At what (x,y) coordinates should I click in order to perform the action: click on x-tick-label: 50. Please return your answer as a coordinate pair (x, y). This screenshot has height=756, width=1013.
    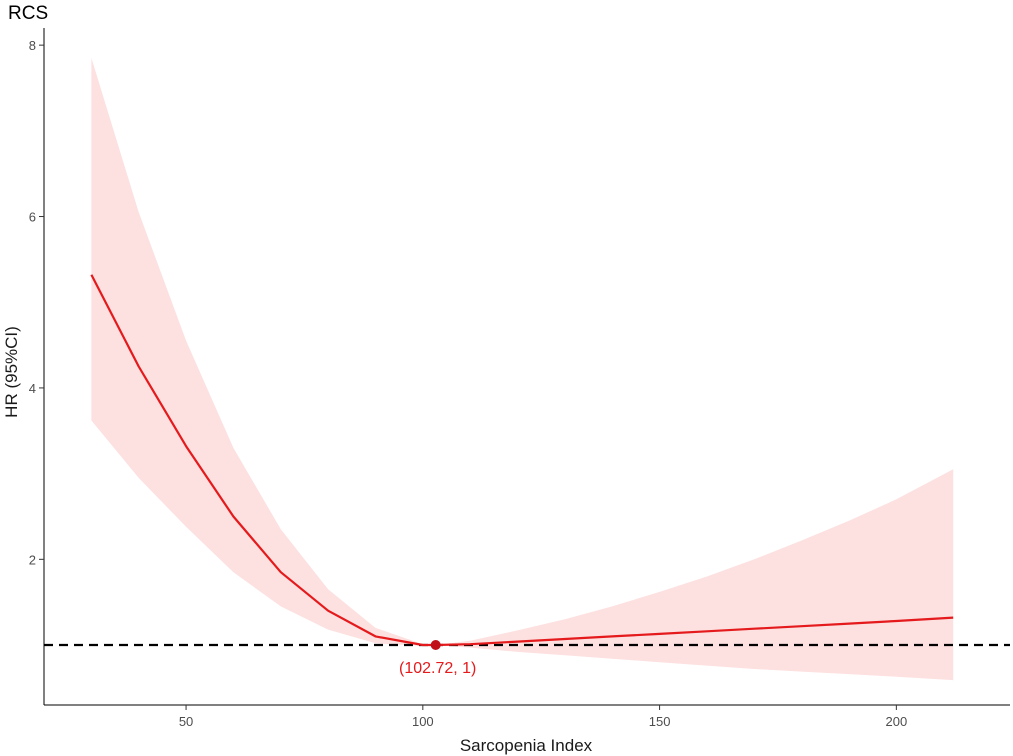
    Looking at the image, I should click on (186, 721).